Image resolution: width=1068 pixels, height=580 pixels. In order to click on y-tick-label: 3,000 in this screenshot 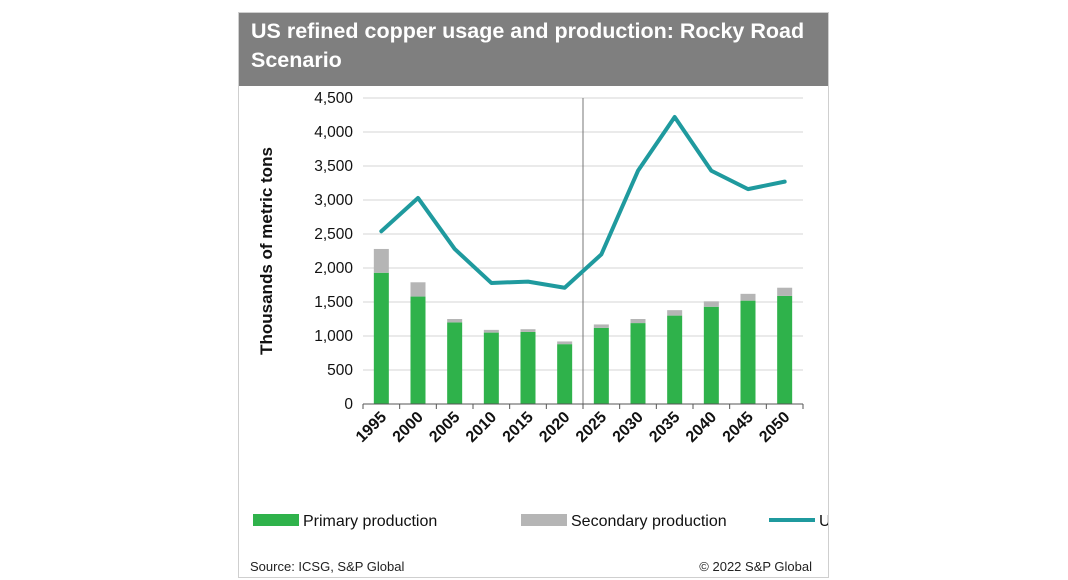, I will do `click(333, 200)`.